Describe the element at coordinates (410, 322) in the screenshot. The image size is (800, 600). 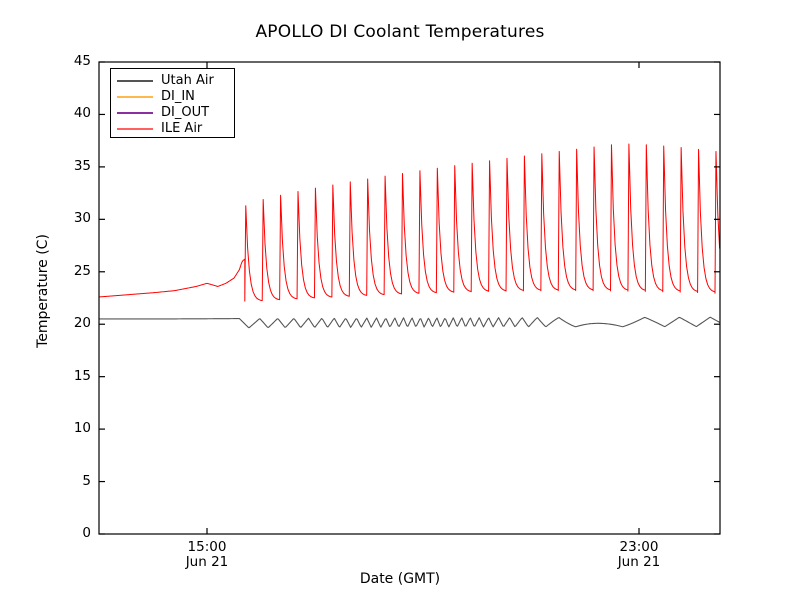
I see `series-line-utah-air` at that location.